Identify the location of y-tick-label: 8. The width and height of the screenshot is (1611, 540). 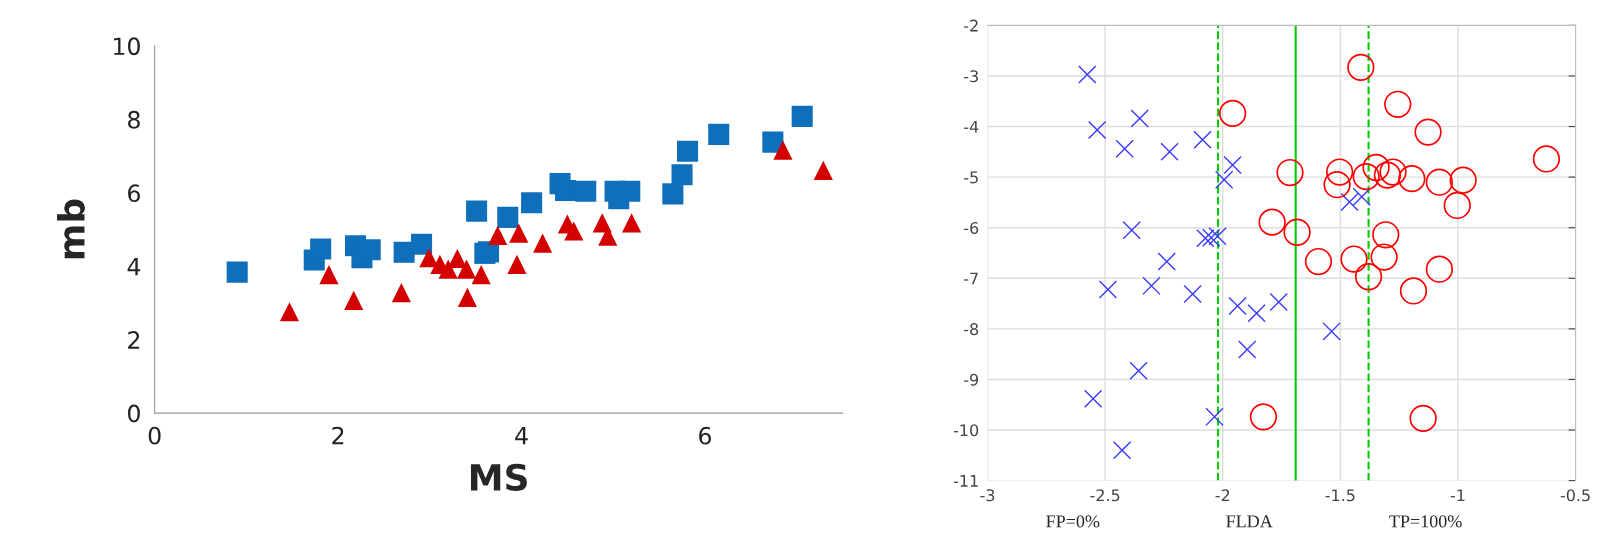
(134, 119).